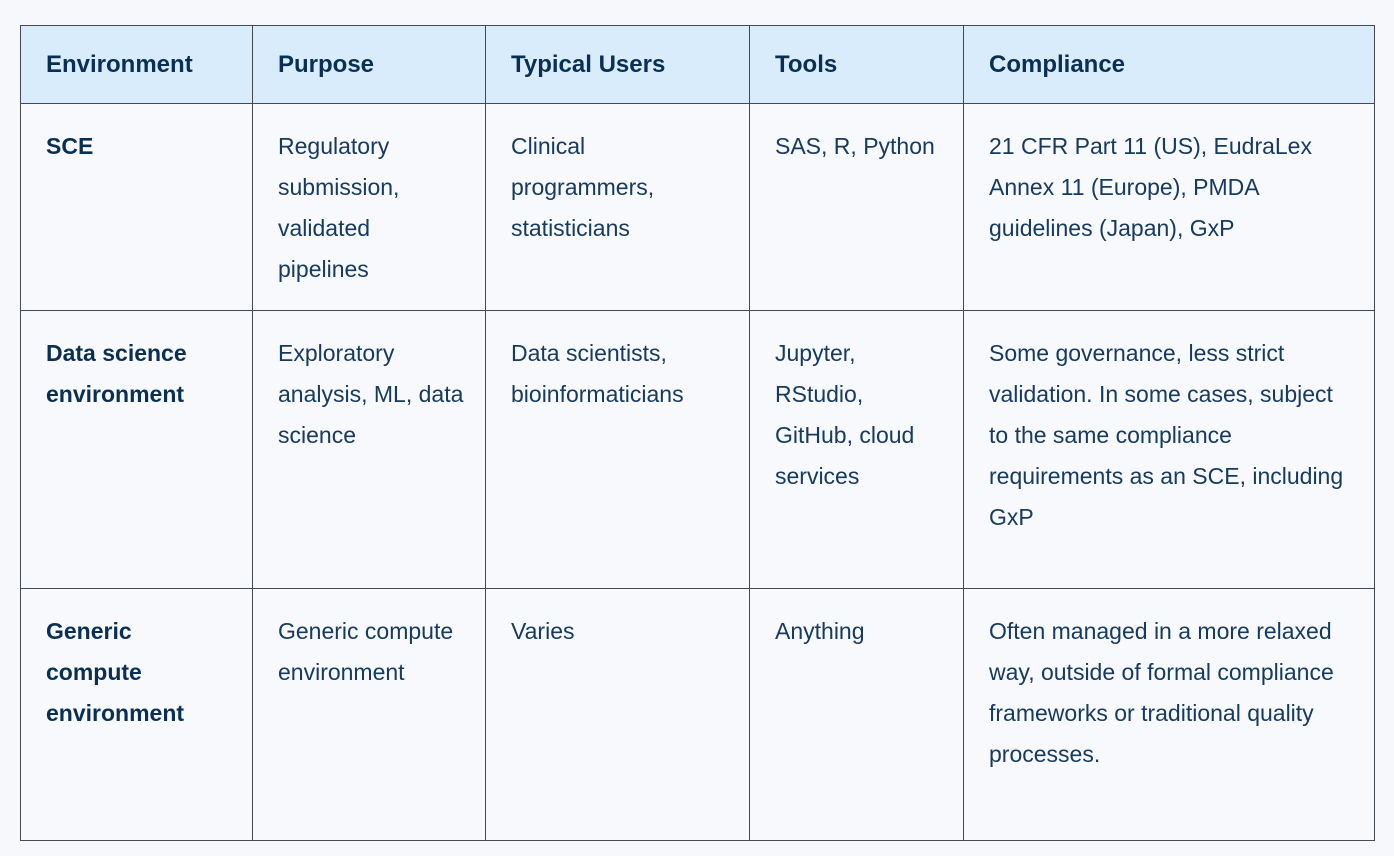 The height and width of the screenshot is (856, 1394). I want to click on header-cell-compliance: Compliance, so click(1169, 64).